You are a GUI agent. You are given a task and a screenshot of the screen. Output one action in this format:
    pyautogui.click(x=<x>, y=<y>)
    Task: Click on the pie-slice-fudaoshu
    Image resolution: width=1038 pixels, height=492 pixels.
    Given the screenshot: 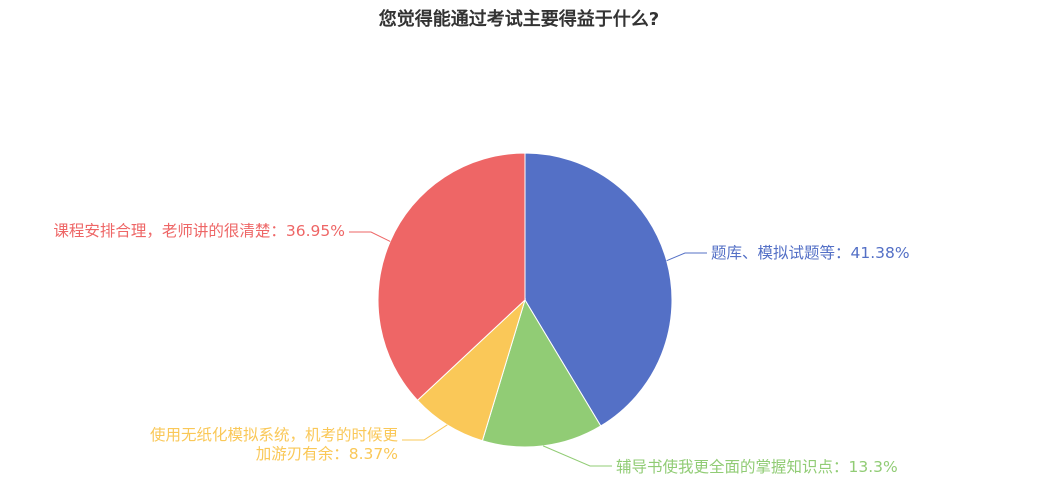 What is the action you would take?
    pyautogui.click(x=541, y=373)
    